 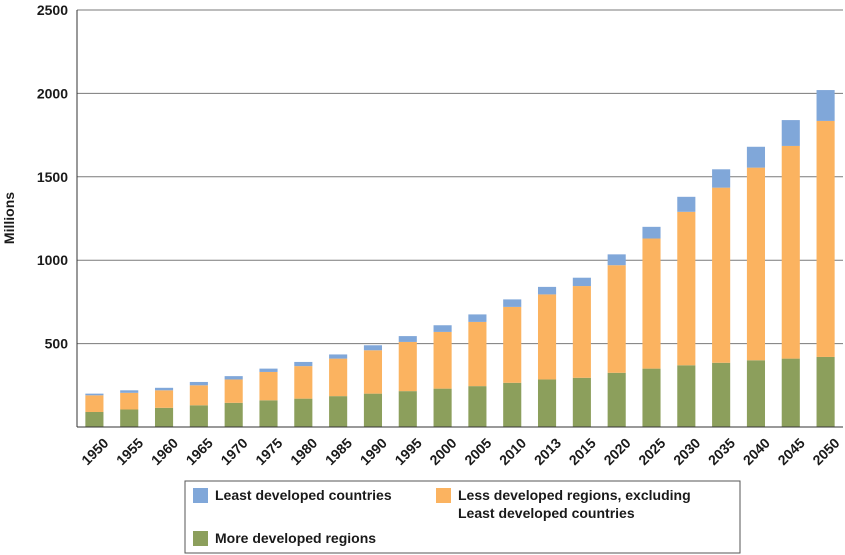 I want to click on x-tick-label: 1980, so click(x=303, y=451).